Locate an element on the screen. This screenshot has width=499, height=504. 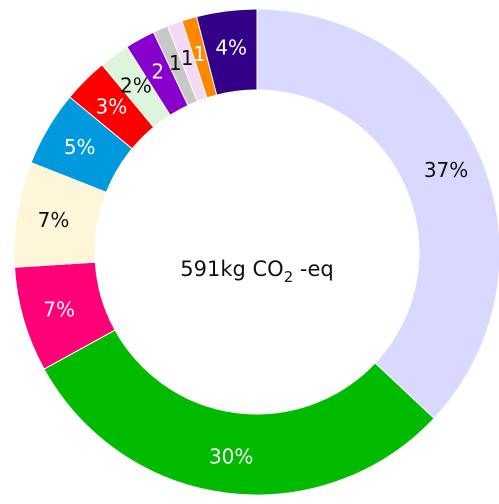
donut-slice is located at coordinates (226, 52).